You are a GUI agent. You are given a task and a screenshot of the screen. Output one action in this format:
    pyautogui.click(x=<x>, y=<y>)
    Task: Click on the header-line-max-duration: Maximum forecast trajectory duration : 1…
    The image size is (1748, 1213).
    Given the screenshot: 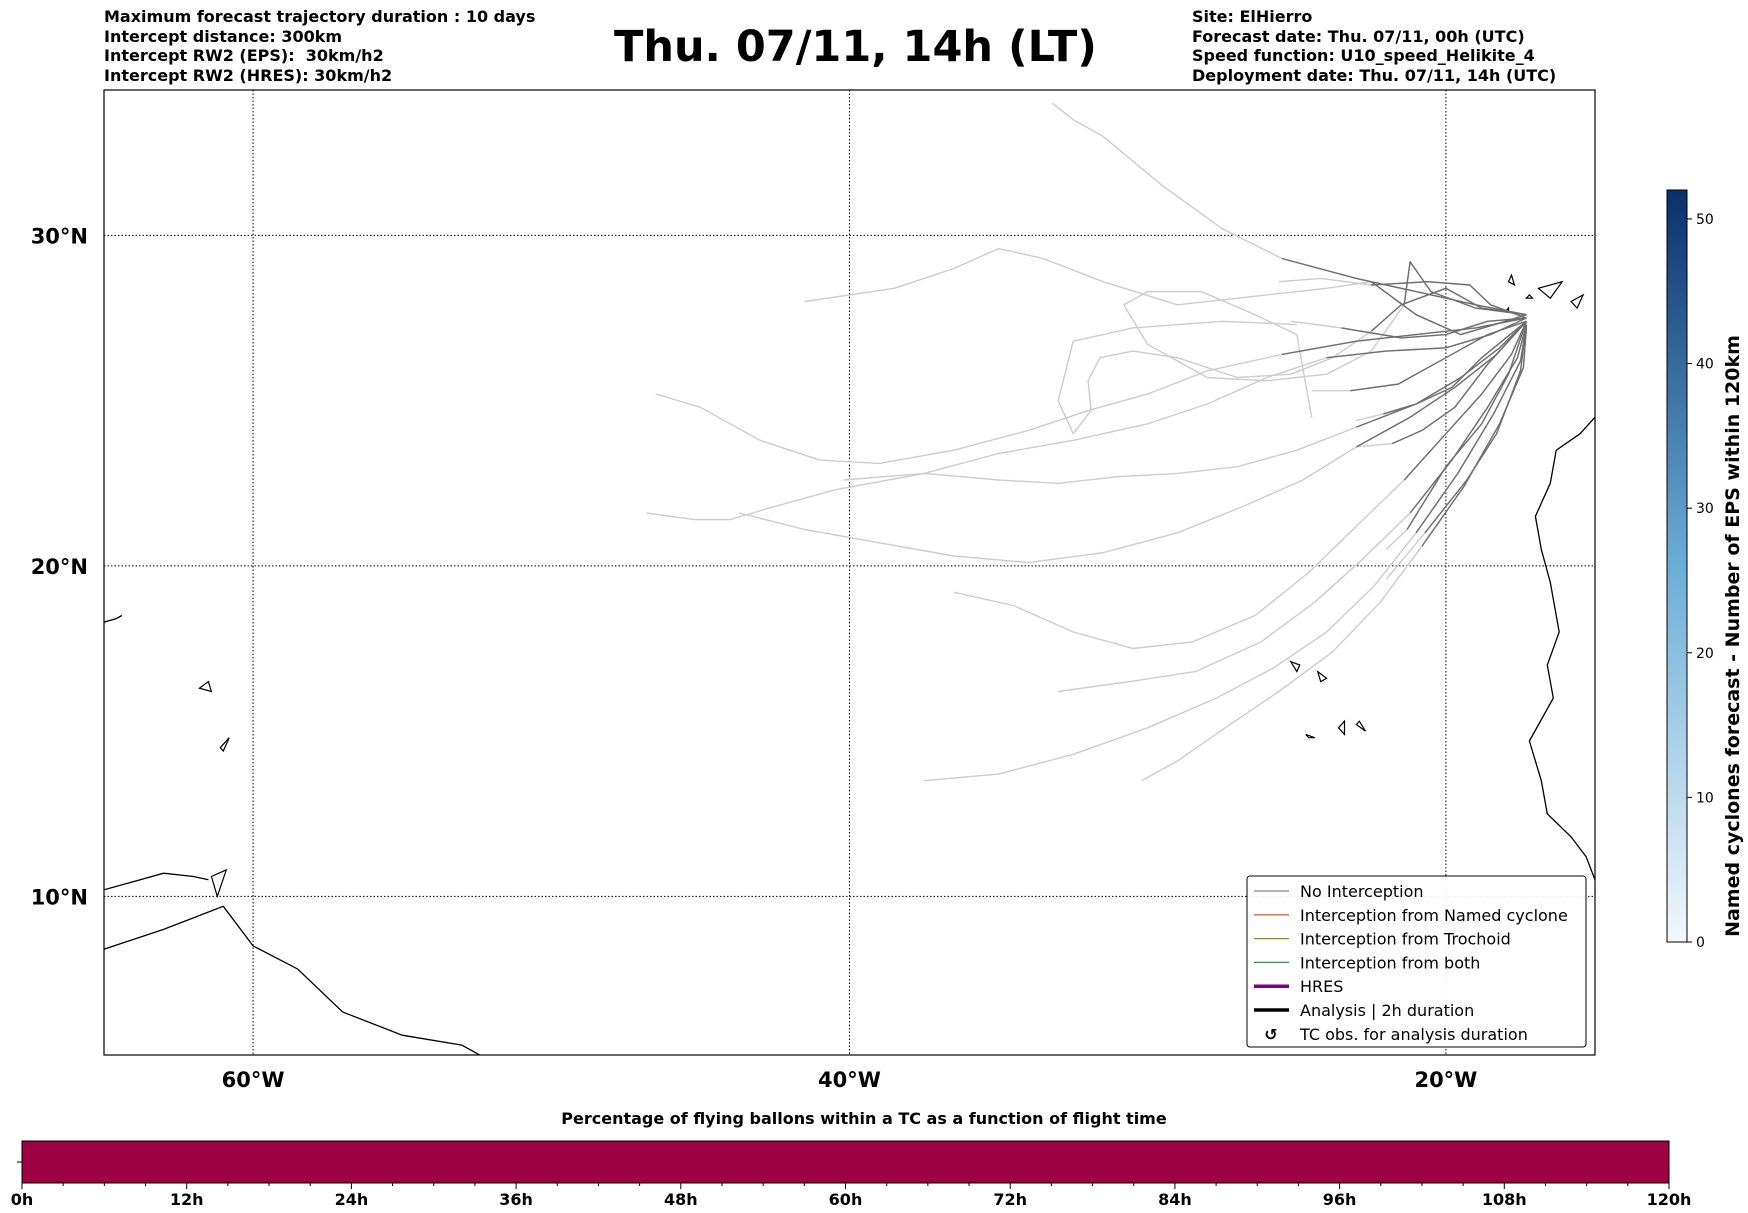 What is the action you would take?
    pyautogui.click(x=320, y=16)
    